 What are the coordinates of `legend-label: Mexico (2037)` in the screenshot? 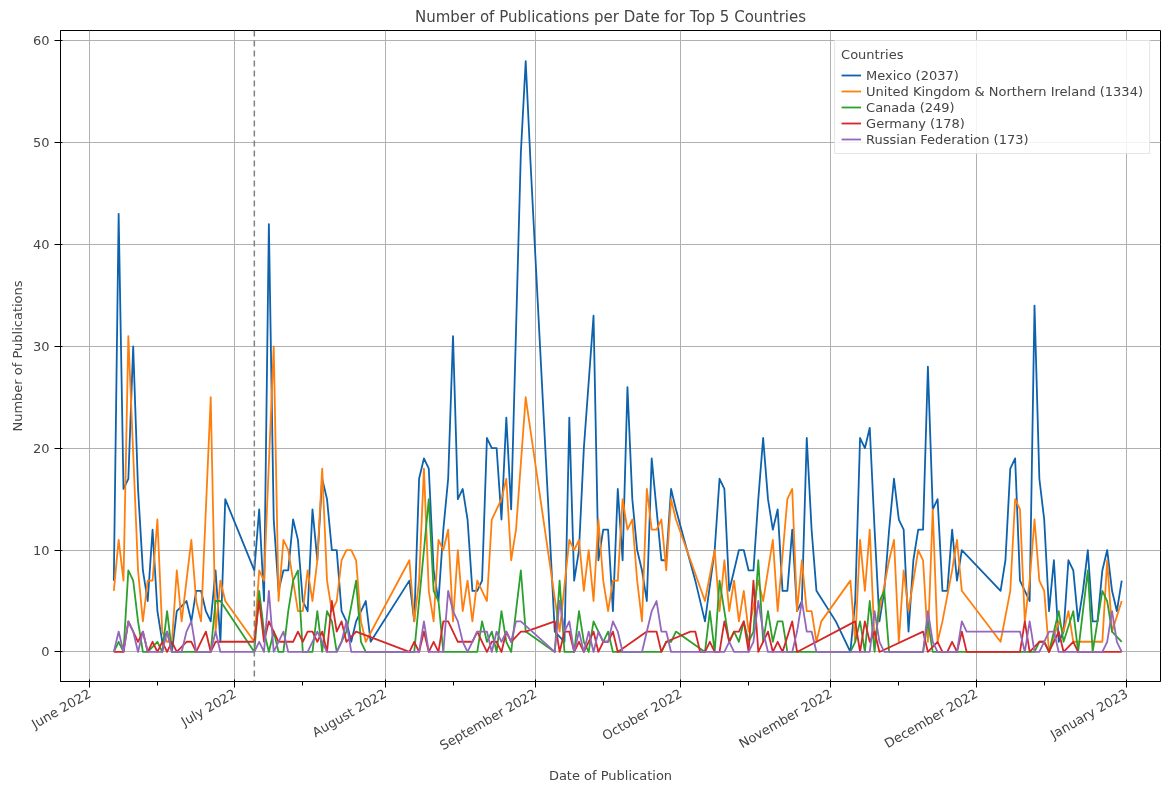 It's located at (912, 75).